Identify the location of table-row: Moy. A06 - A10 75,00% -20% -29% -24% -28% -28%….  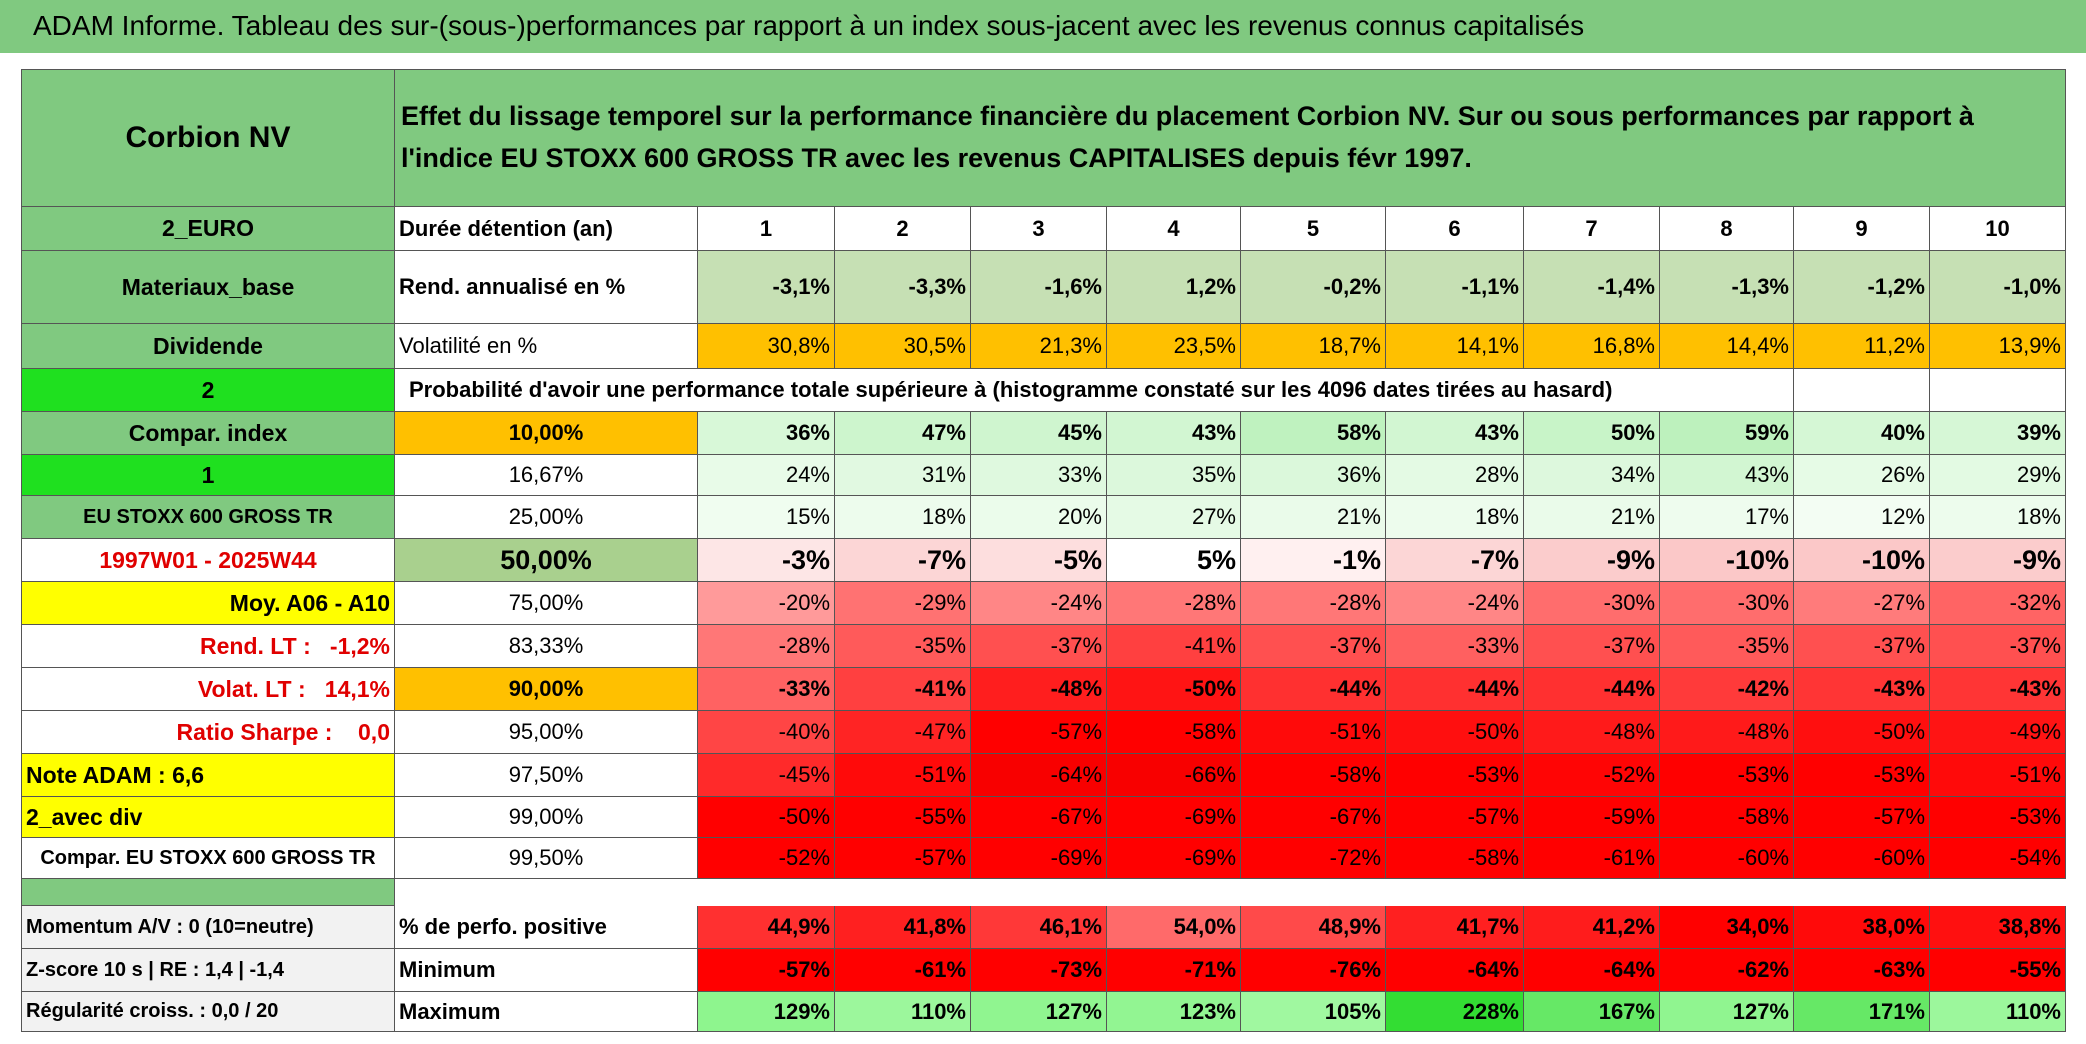
(1043, 603).